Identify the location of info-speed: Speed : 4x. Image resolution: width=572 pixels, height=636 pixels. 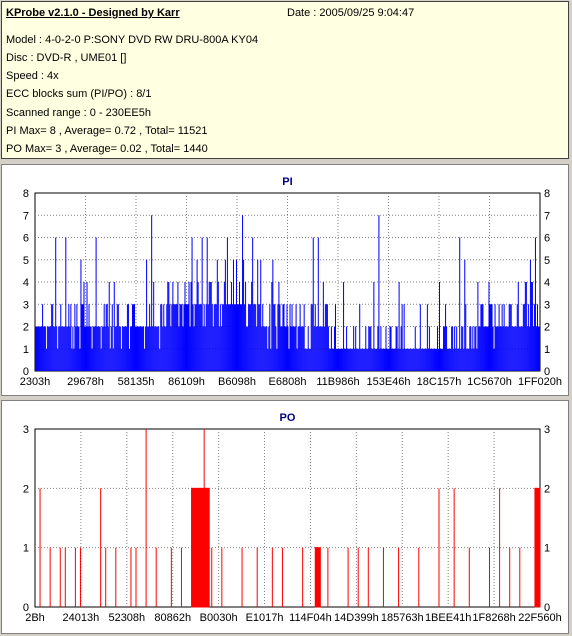
(32, 76).